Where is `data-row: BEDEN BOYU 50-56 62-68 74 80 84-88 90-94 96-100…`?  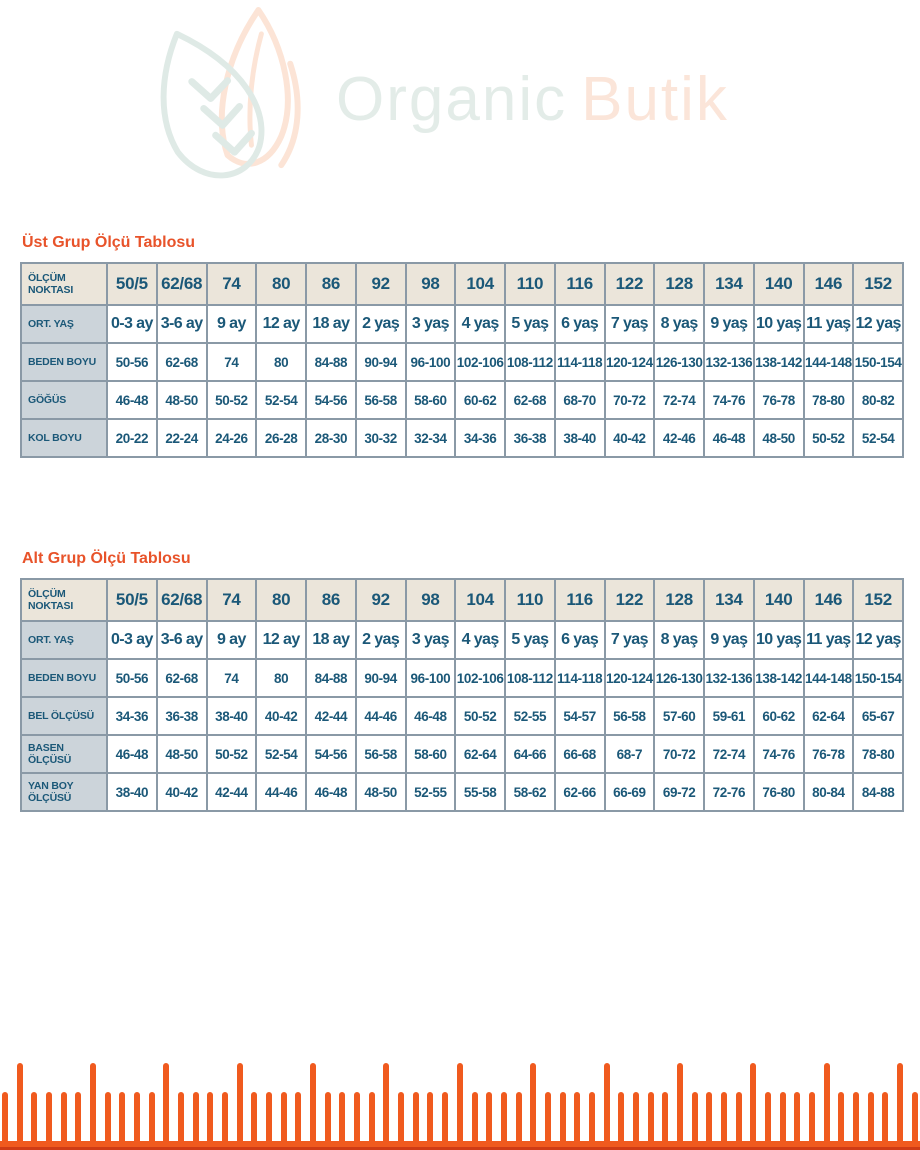 data-row: BEDEN BOYU 50-56 62-68 74 80 84-88 90-94 96-100… is located at coordinates (462, 678).